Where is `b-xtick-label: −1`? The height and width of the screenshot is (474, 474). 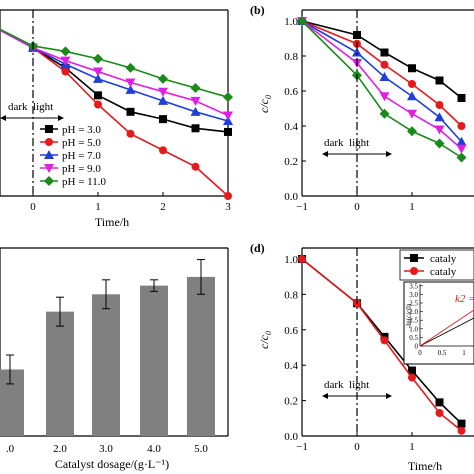
b-xtick-label: −1 is located at coordinates (302, 207).